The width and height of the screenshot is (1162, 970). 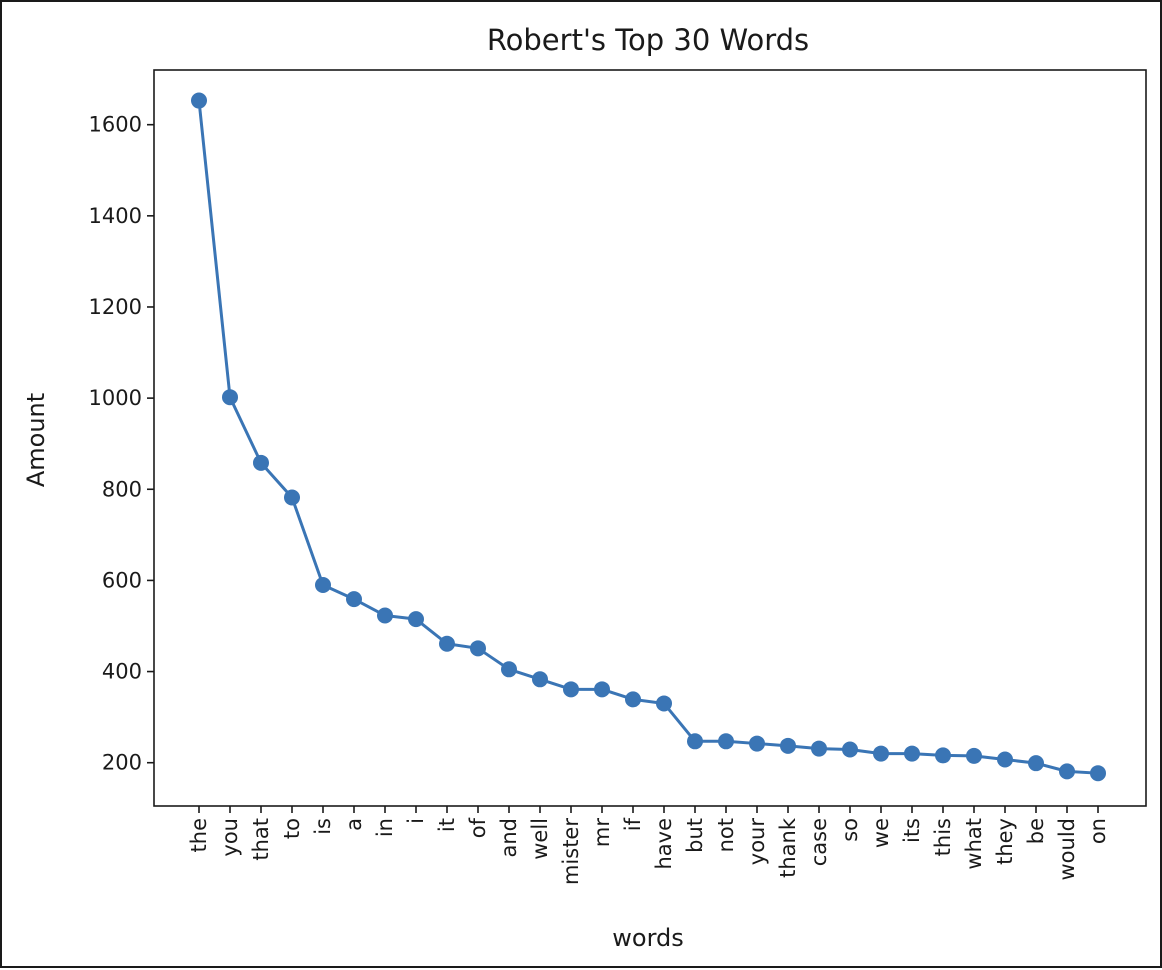 What do you see at coordinates (881, 833) in the screenshot?
I see `x-tick-label: we` at bounding box center [881, 833].